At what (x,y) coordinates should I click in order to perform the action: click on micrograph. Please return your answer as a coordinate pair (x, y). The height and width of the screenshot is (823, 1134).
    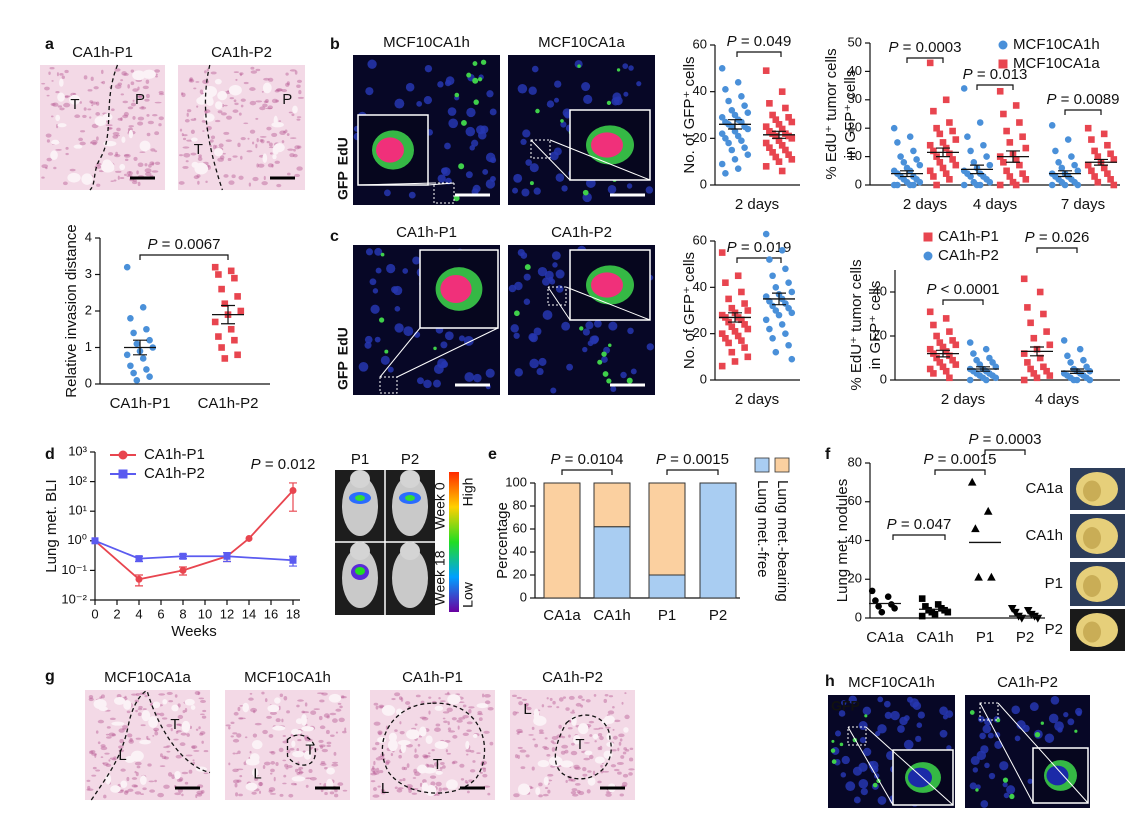
    Looking at the image, I should click on (287, 745).